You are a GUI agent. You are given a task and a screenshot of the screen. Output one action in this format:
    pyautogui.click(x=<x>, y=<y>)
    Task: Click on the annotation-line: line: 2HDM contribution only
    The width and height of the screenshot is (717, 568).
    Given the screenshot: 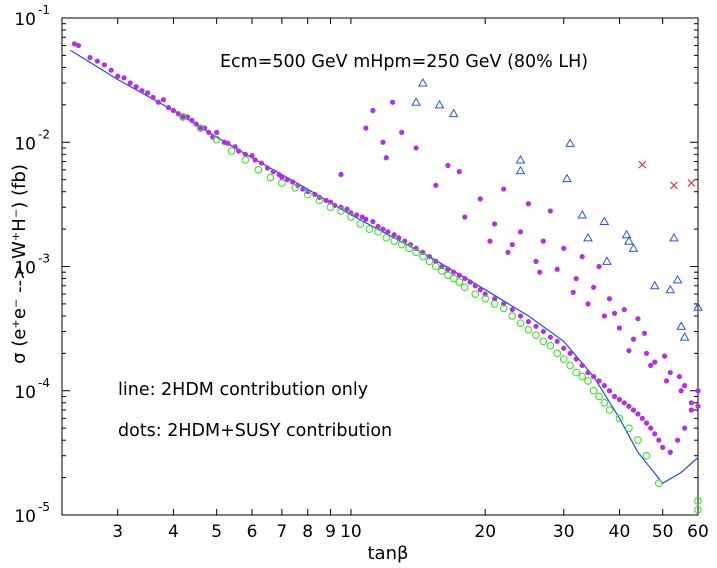 What is the action you would take?
    pyautogui.click(x=243, y=390)
    